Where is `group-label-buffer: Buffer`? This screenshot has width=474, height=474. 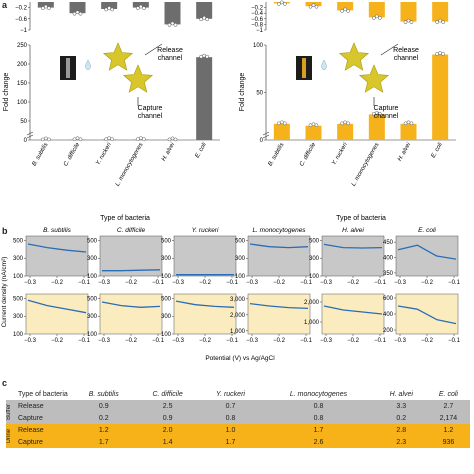
group-label-buffer: Buffer is located at coordinates (9, 412).